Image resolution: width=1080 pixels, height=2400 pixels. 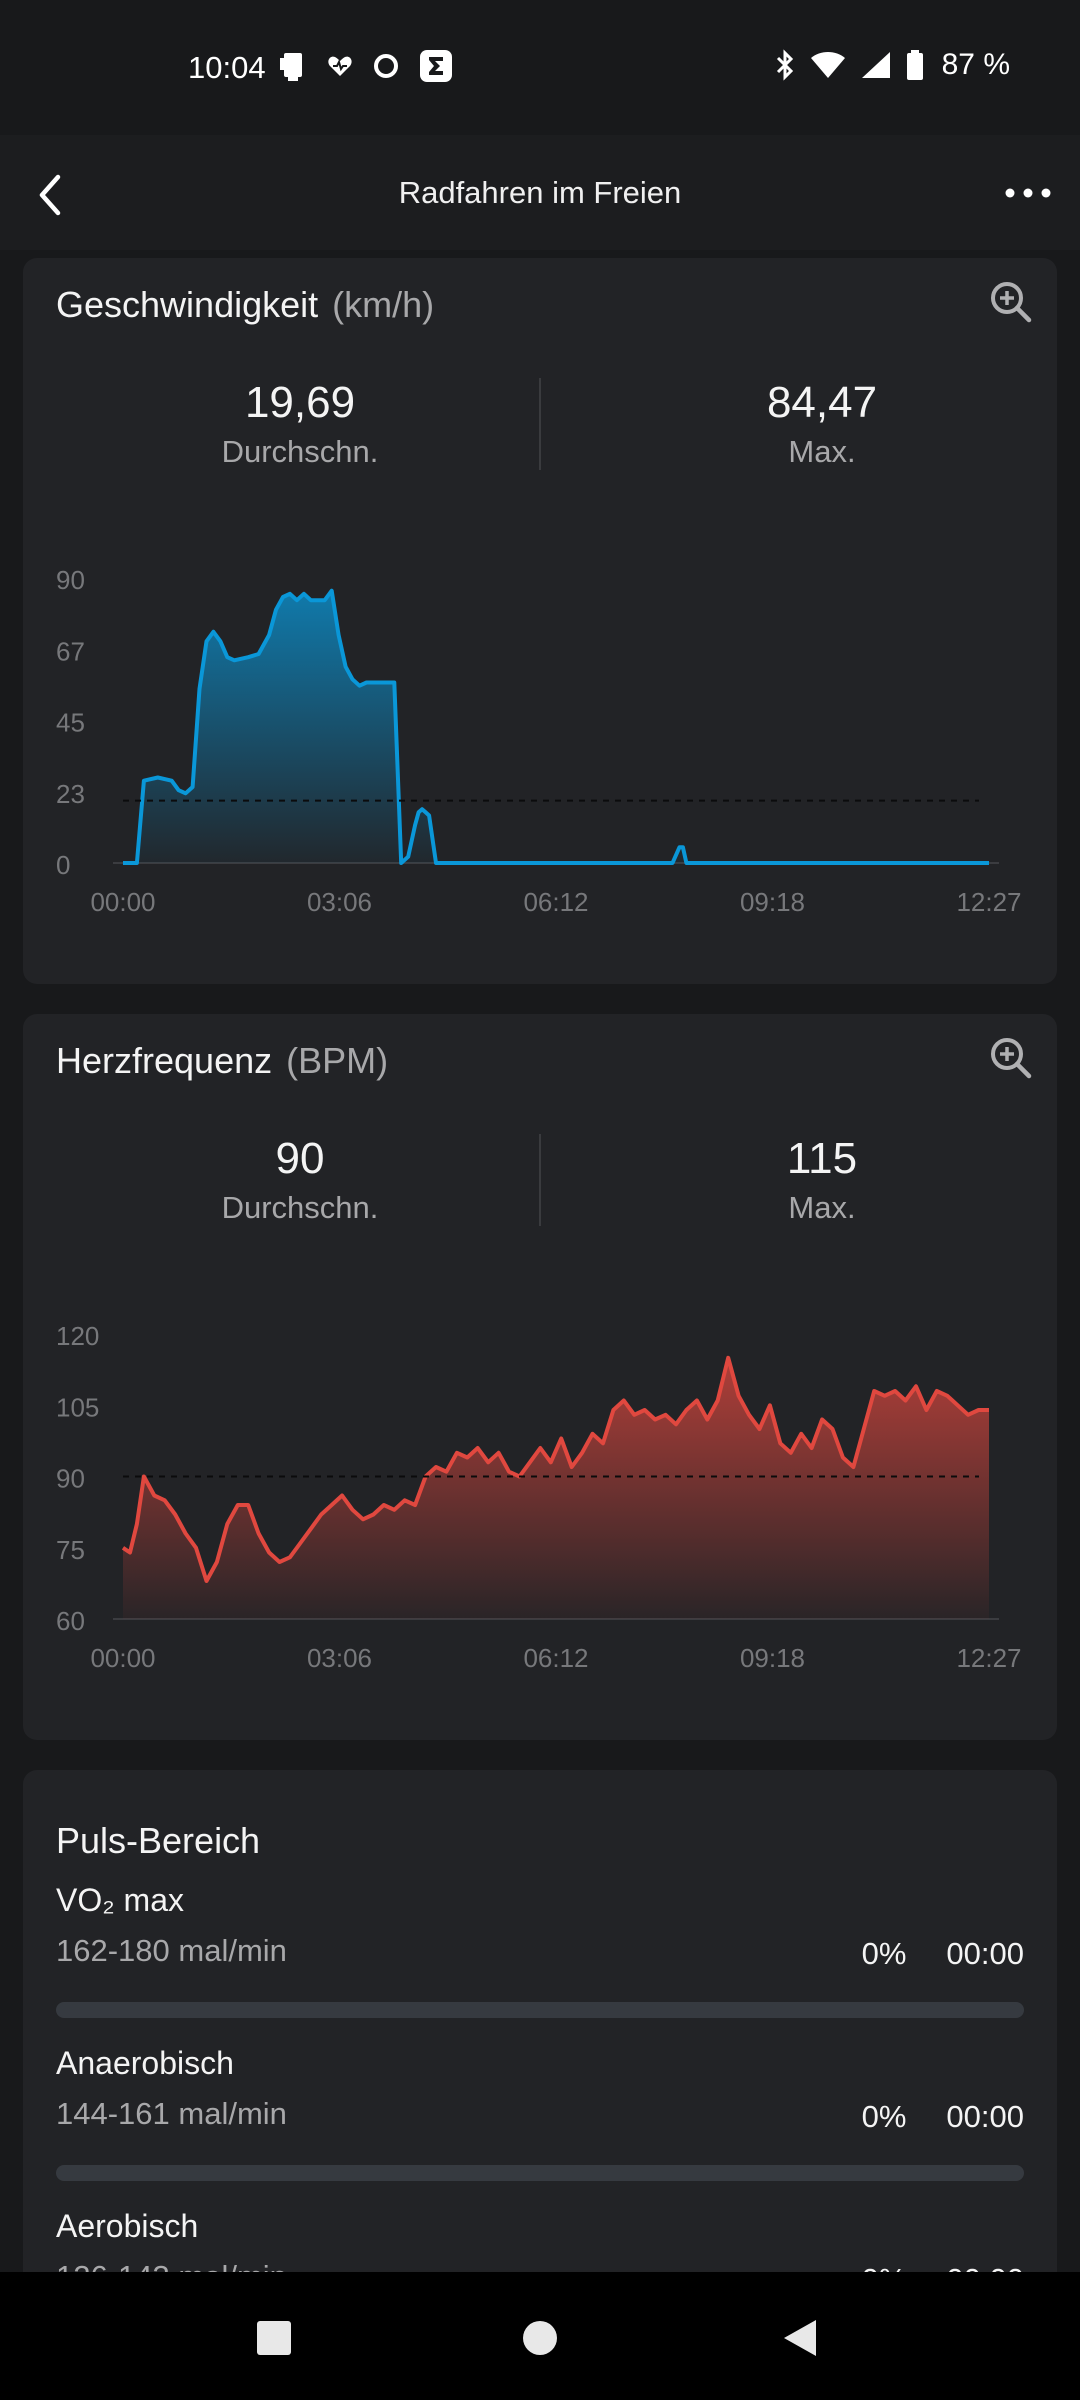 What do you see at coordinates (822, 402) in the screenshot?
I see `speed-max-value: 84,47` at bounding box center [822, 402].